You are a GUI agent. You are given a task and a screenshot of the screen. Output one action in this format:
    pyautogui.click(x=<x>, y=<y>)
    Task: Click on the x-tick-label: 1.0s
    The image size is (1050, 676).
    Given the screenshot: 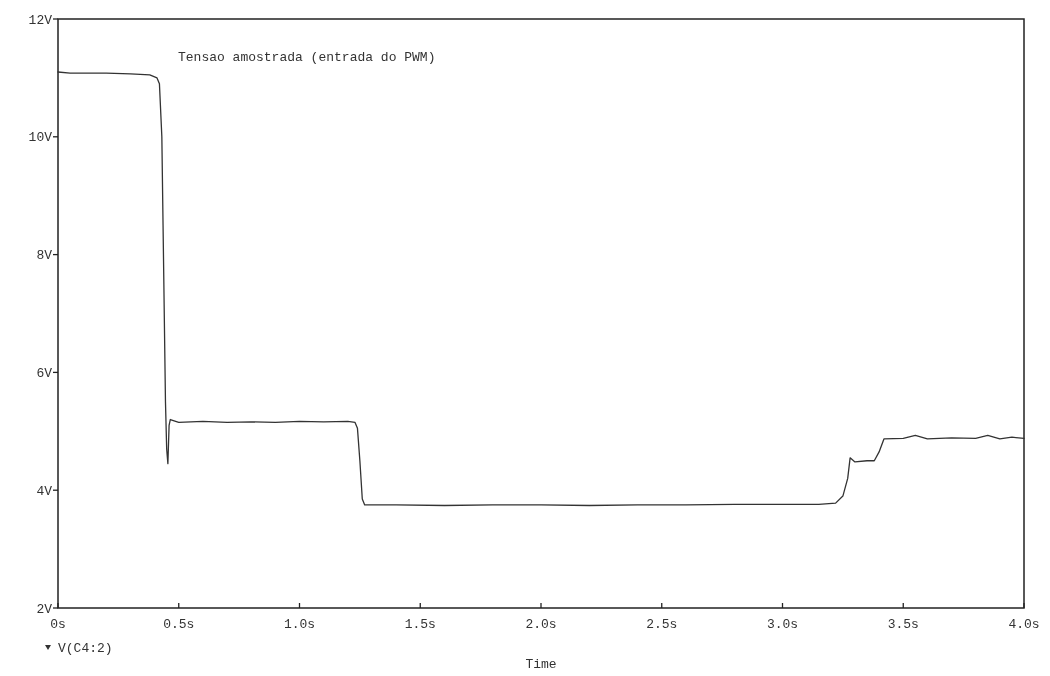 What is the action you would take?
    pyautogui.click(x=299, y=624)
    